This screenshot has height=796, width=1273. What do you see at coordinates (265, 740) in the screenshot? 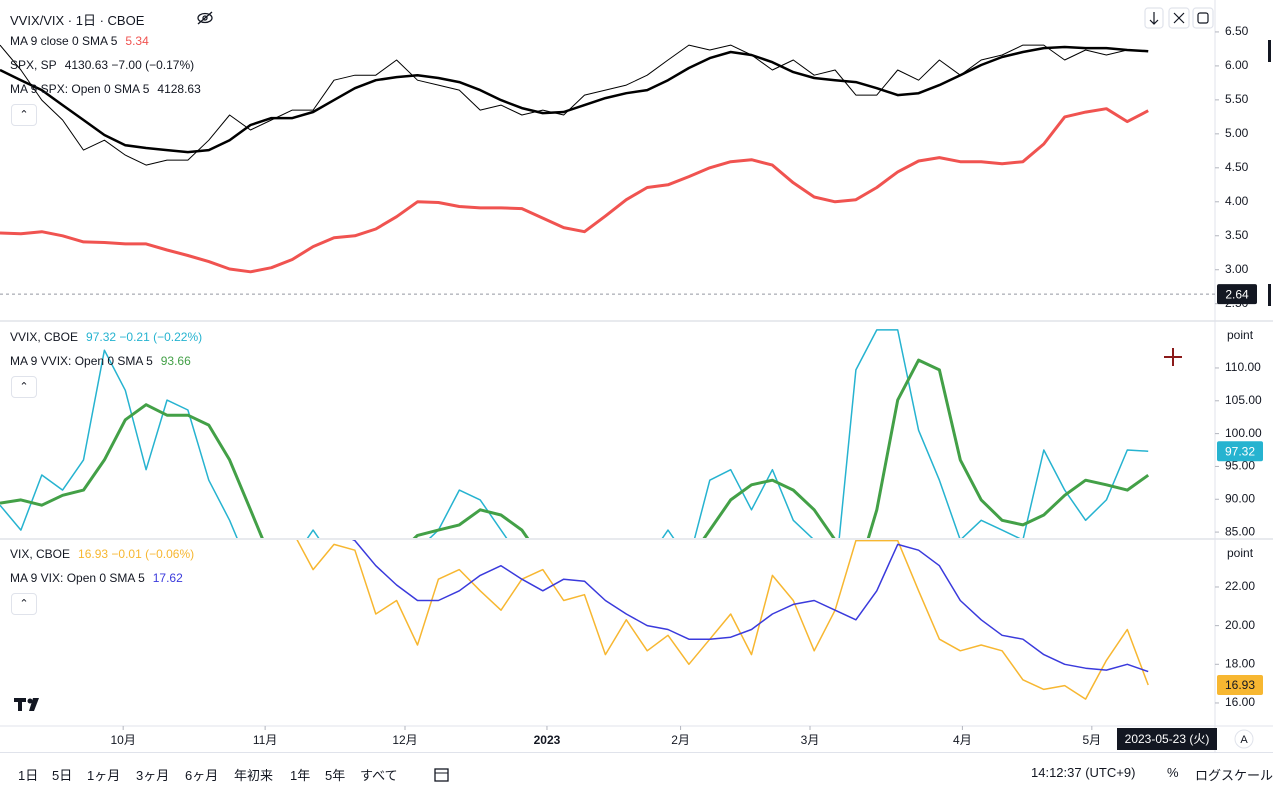
I see `x-tick-label: 11月` at bounding box center [265, 740].